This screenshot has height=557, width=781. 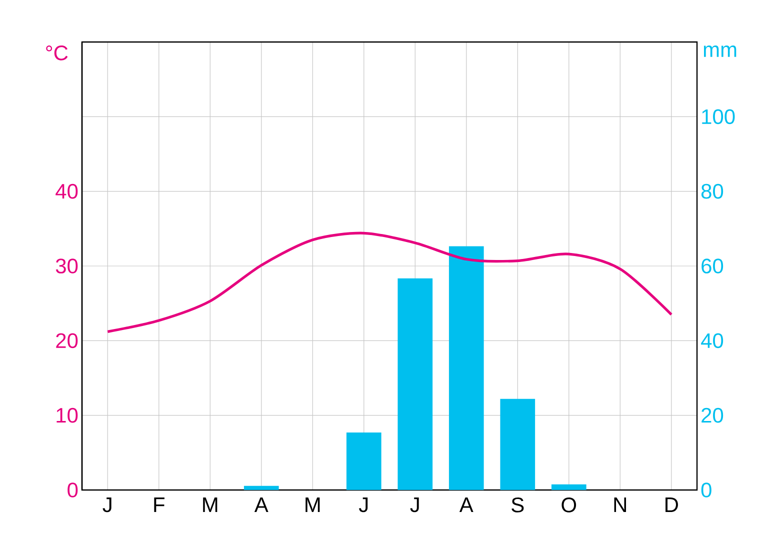 I want to click on y-axis-title: °C, so click(x=57, y=53).